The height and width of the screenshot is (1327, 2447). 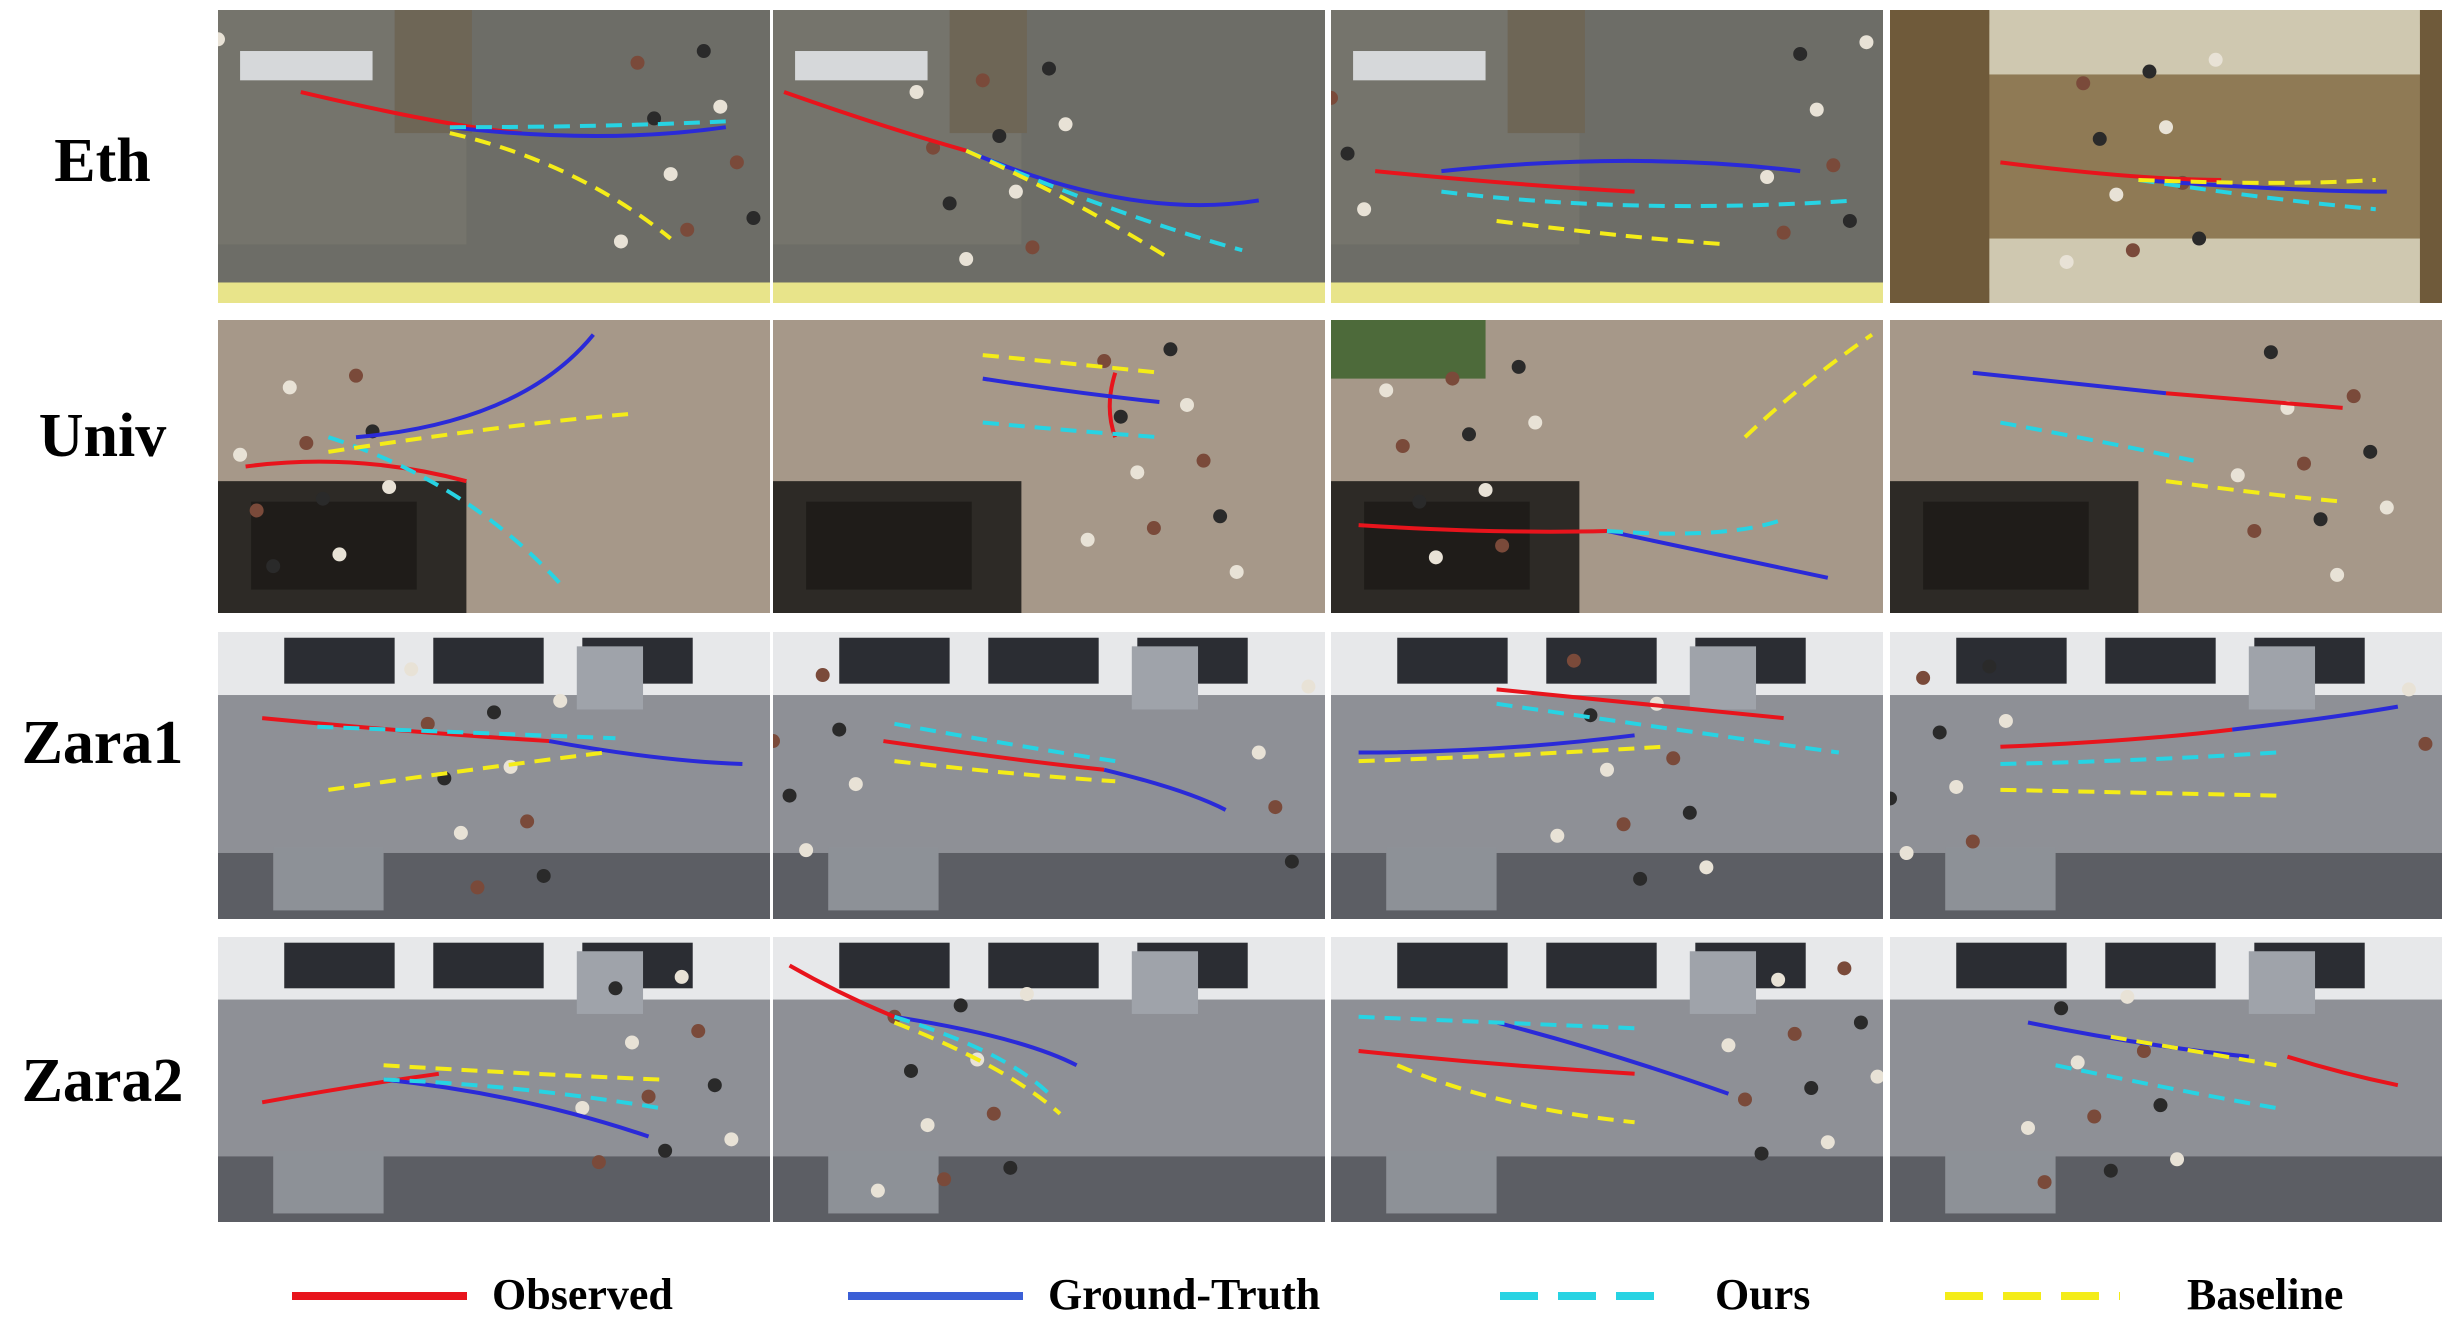 I want to click on row-label-eth: Eth, so click(x=102, y=161).